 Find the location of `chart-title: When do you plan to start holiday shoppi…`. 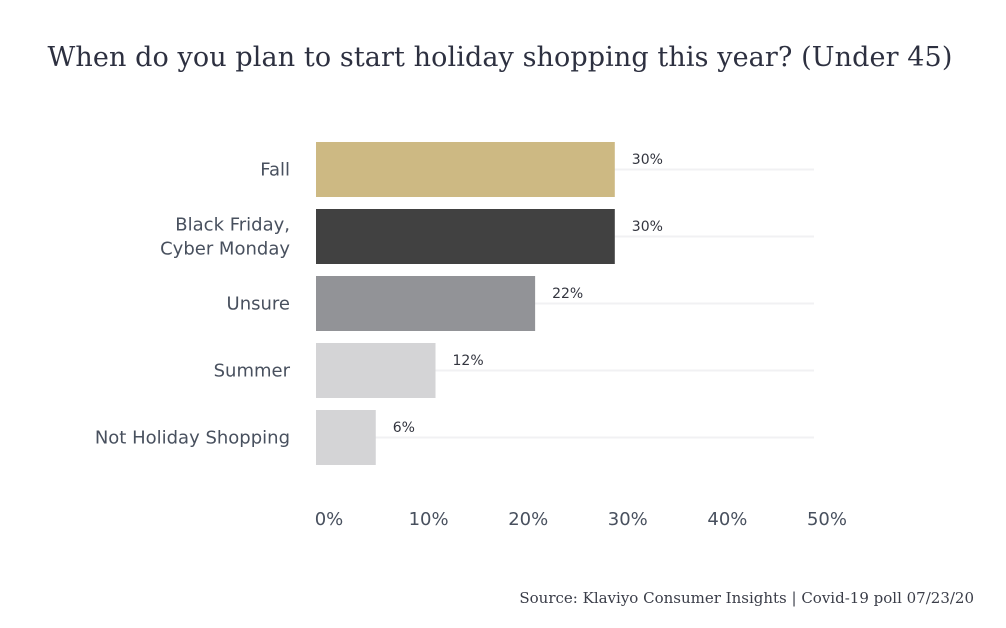

chart-title: When do you plan to start holiday shoppi… is located at coordinates (500, 57).